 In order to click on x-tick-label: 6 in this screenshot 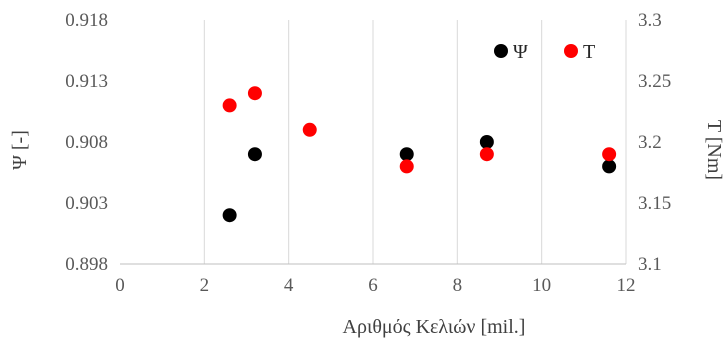, I will do `click(373, 285)`.